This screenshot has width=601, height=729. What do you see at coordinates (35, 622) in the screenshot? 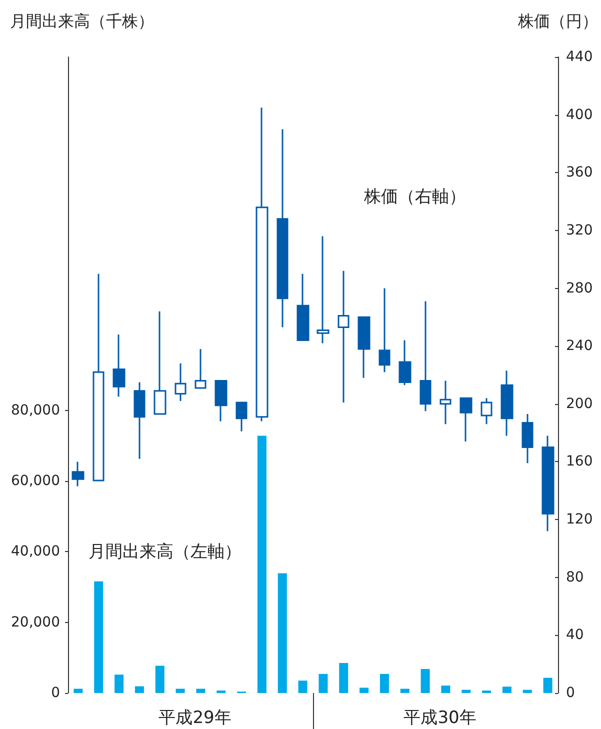
I see `y-tick-label: 20,000` at bounding box center [35, 622].